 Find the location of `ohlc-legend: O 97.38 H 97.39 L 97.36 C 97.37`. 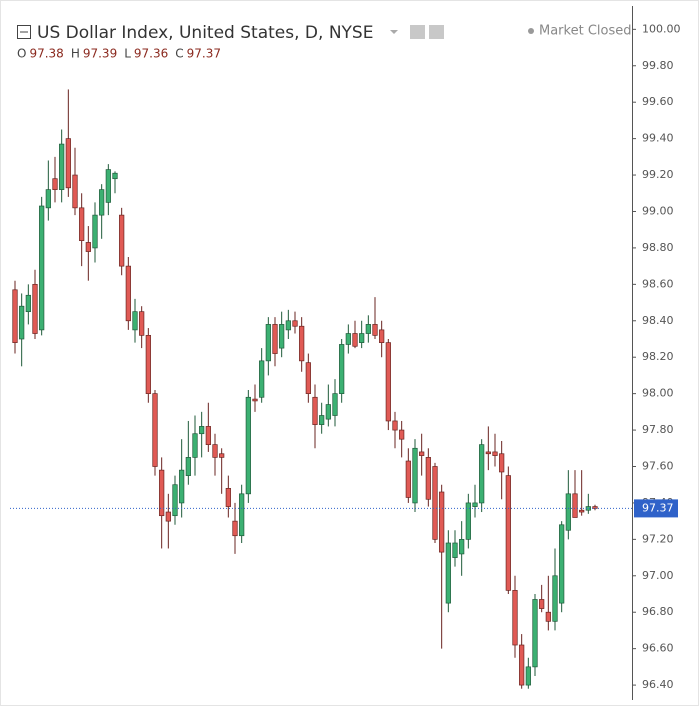

ohlc-legend: O 97.38 H 97.39 L 97.36 C 97.37 is located at coordinates (119, 54).